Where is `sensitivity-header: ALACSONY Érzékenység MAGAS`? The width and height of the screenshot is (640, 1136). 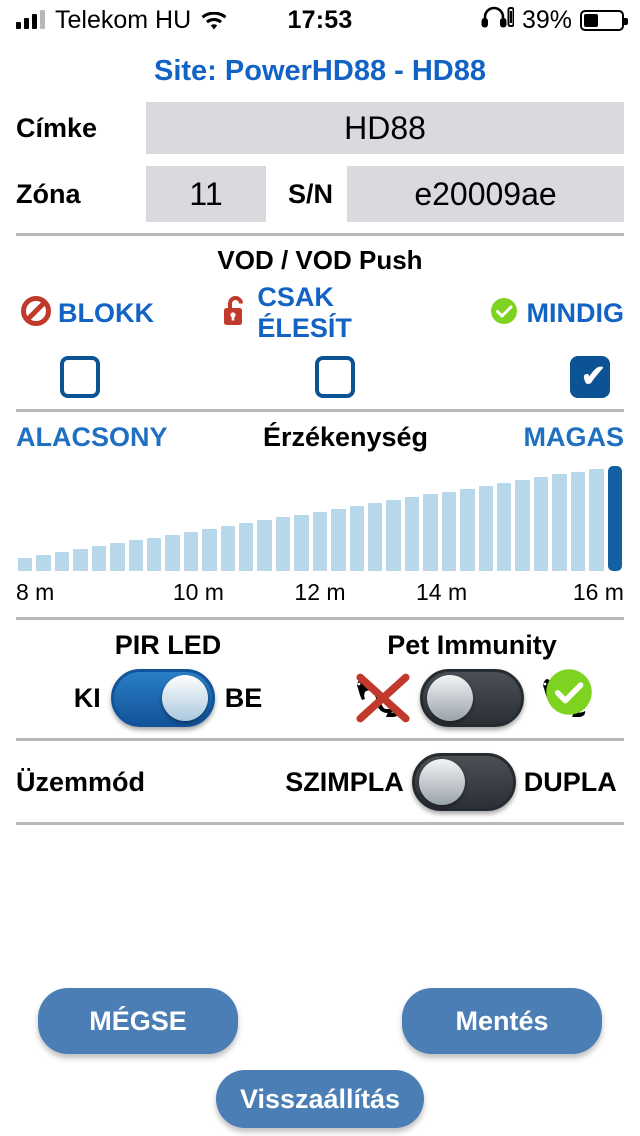
sensitivity-header: ALACSONY Érzékenység MAGAS is located at coordinates (320, 437).